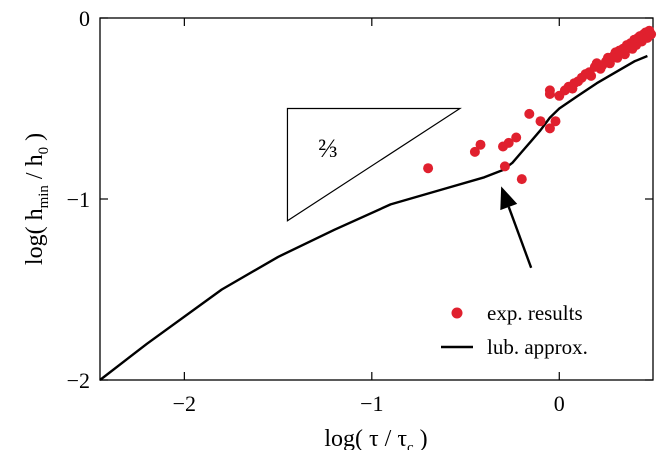 This screenshot has height=450, width=659. Describe the element at coordinates (559, 403) in the screenshot. I see `x-tick-label: 0` at that location.